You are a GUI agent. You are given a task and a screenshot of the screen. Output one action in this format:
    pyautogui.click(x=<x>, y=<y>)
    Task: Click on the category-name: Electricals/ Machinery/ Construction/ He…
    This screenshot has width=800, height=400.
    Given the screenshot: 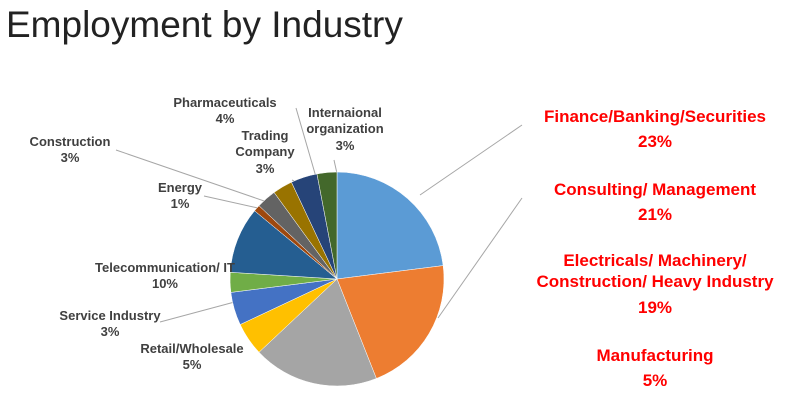 What is the action you would take?
    pyautogui.click(x=655, y=271)
    